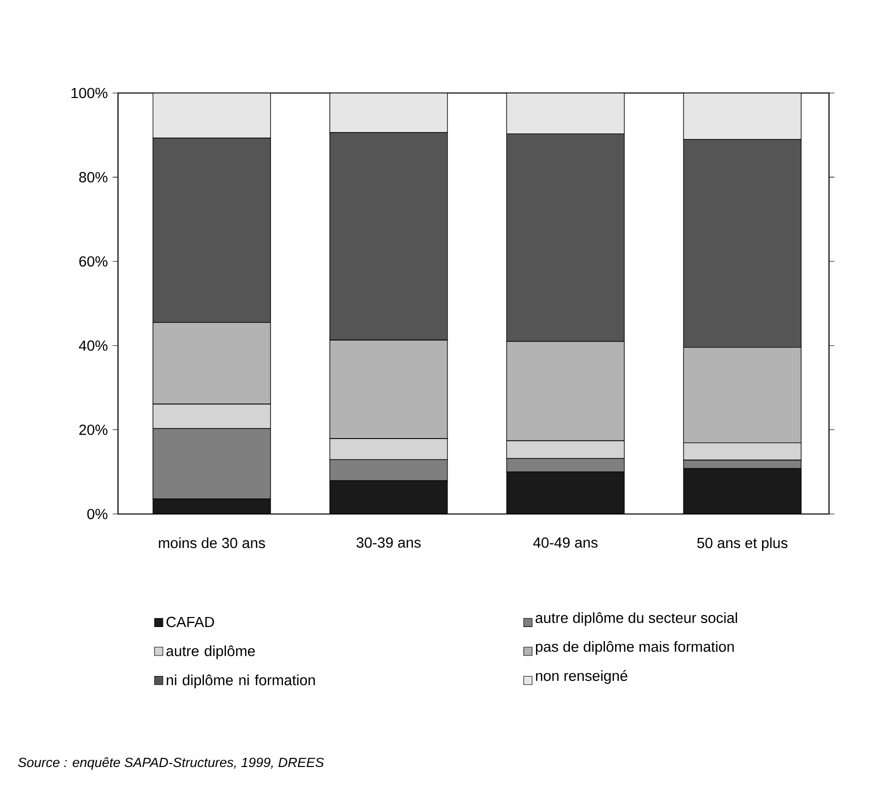  I want to click on y-tick-label: 100%, so click(90, 93).